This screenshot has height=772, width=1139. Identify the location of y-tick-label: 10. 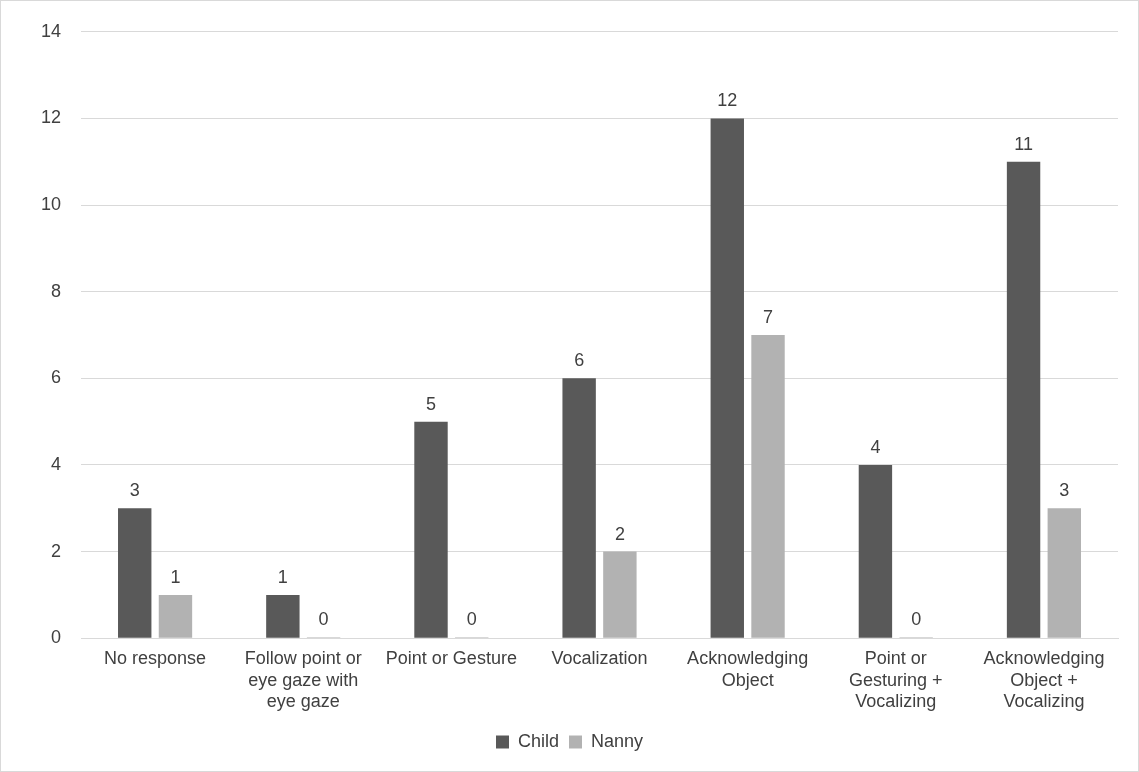
(51, 204).